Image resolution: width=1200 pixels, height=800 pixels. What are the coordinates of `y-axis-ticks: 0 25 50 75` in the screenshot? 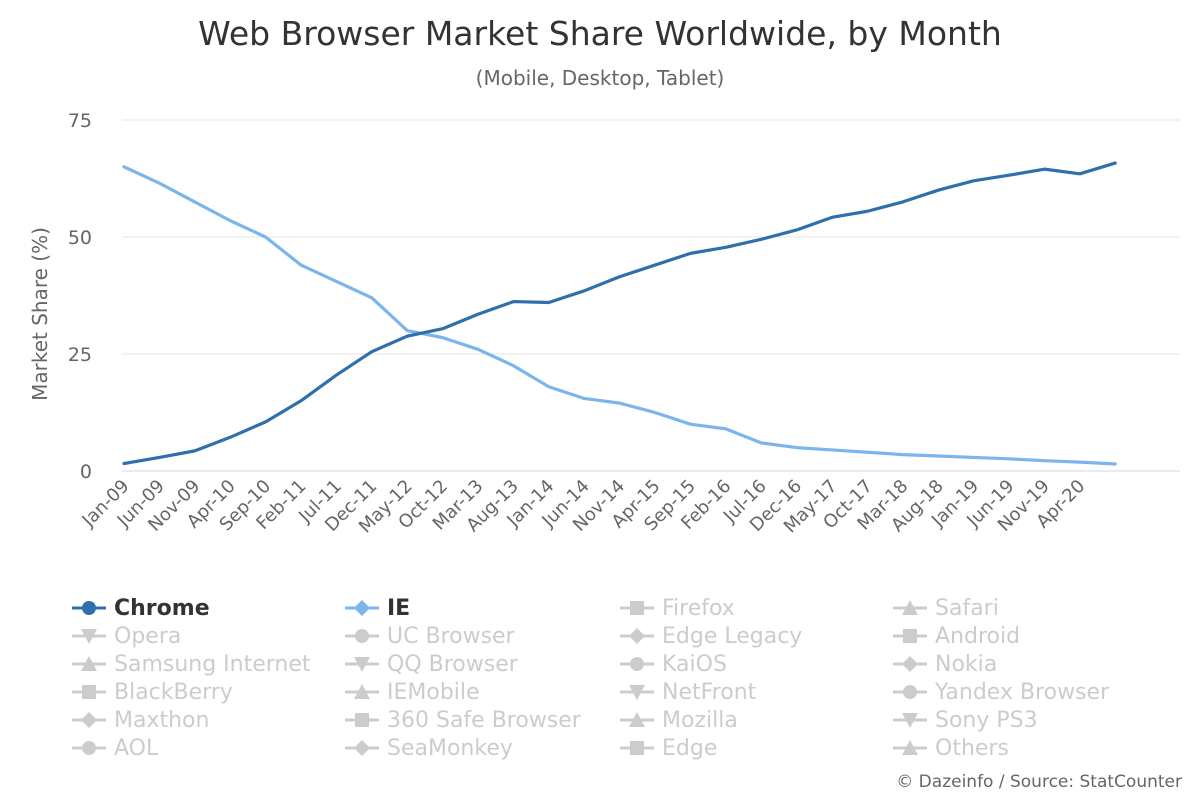 It's located at (80, 296).